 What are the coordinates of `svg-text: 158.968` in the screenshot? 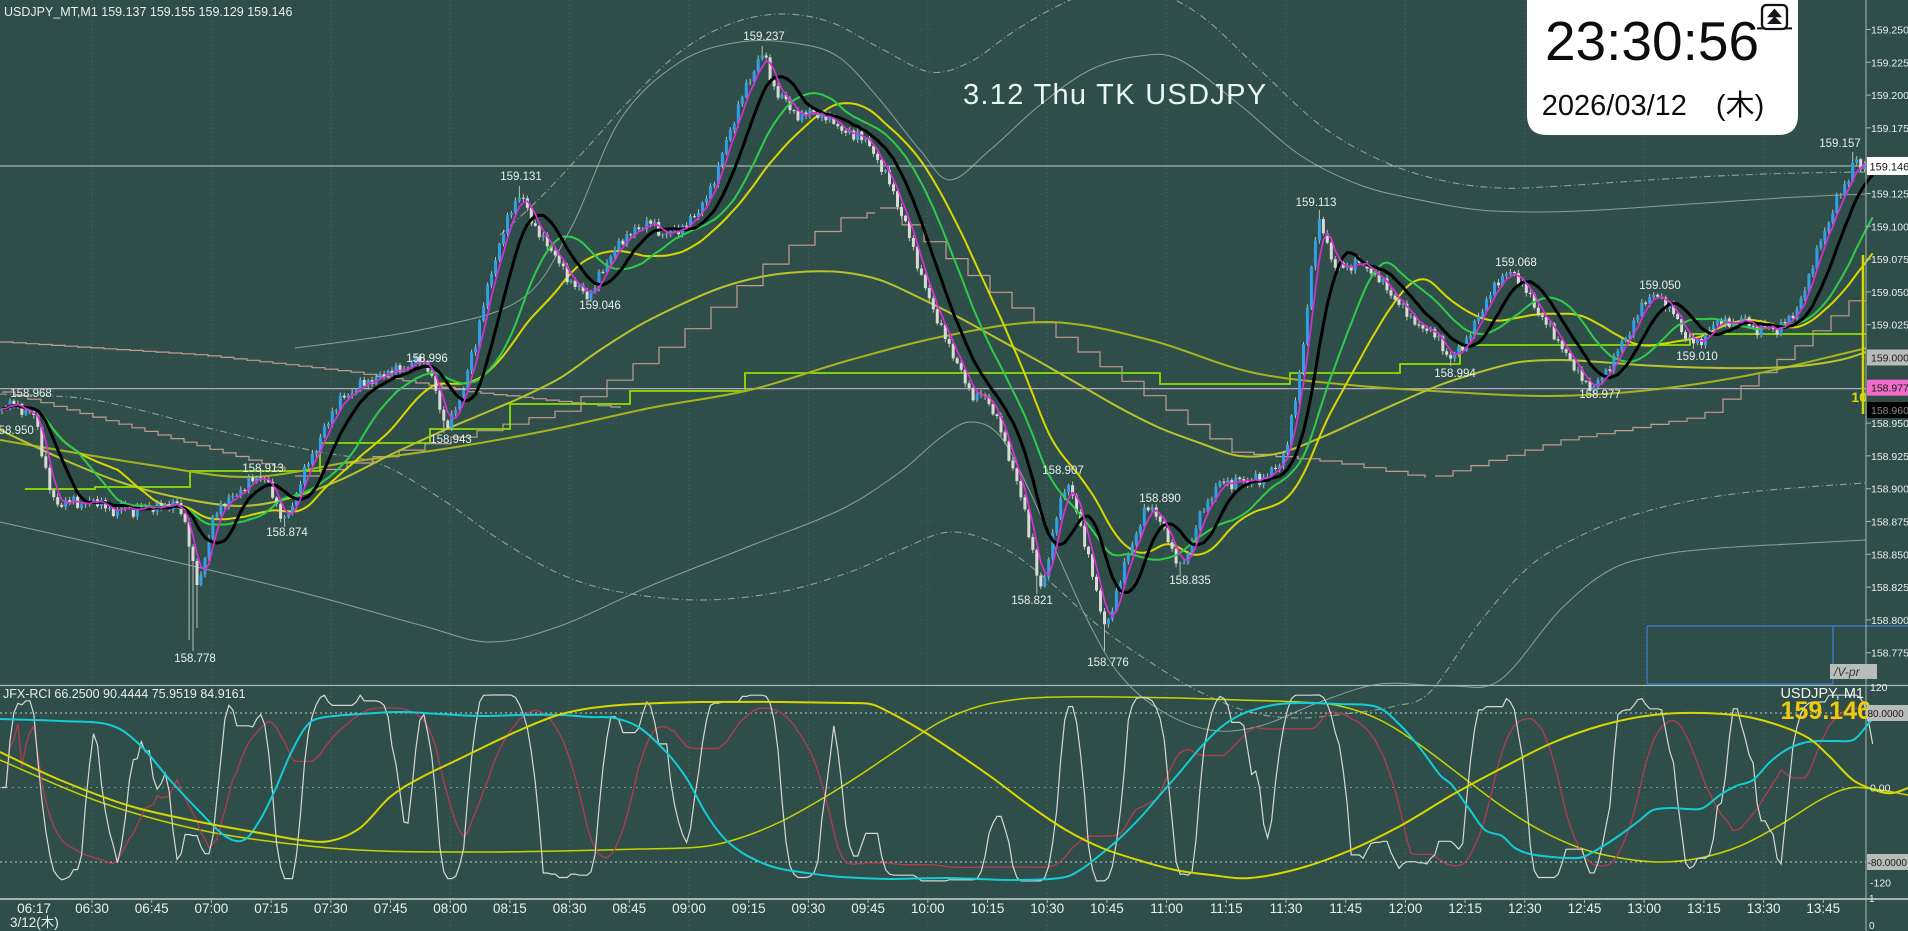 It's located at (31, 394).